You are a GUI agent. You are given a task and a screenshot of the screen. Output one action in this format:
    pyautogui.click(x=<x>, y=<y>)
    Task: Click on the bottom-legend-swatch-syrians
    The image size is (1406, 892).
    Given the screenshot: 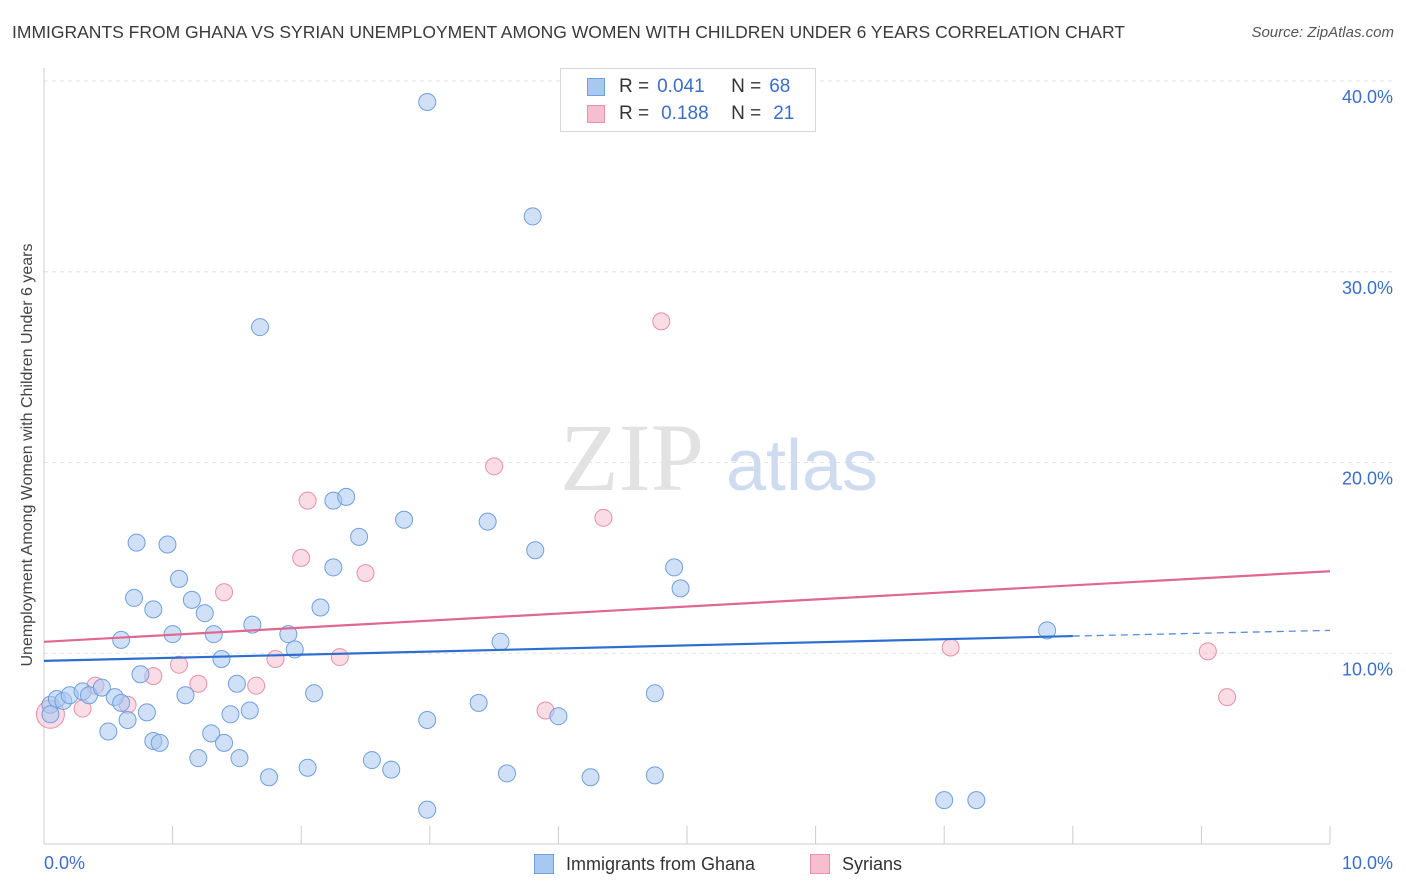 What is the action you would take?
    pyautogui.click(x=820, y=864)
    